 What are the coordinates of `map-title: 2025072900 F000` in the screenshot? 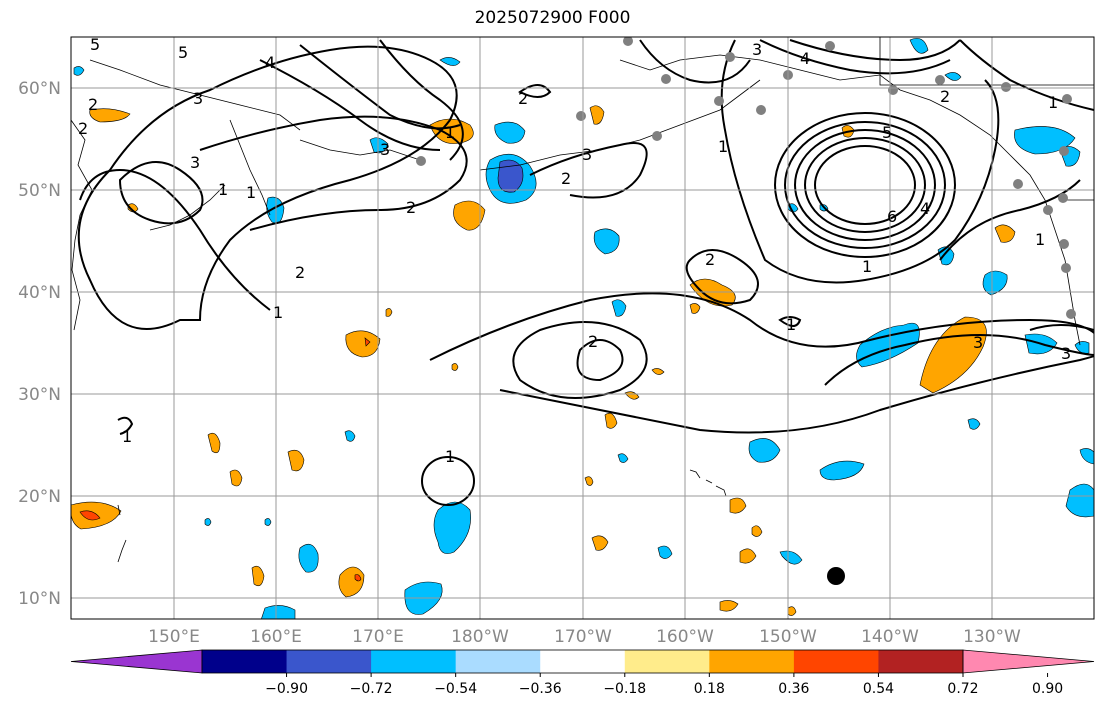 It's located at (552, 18).